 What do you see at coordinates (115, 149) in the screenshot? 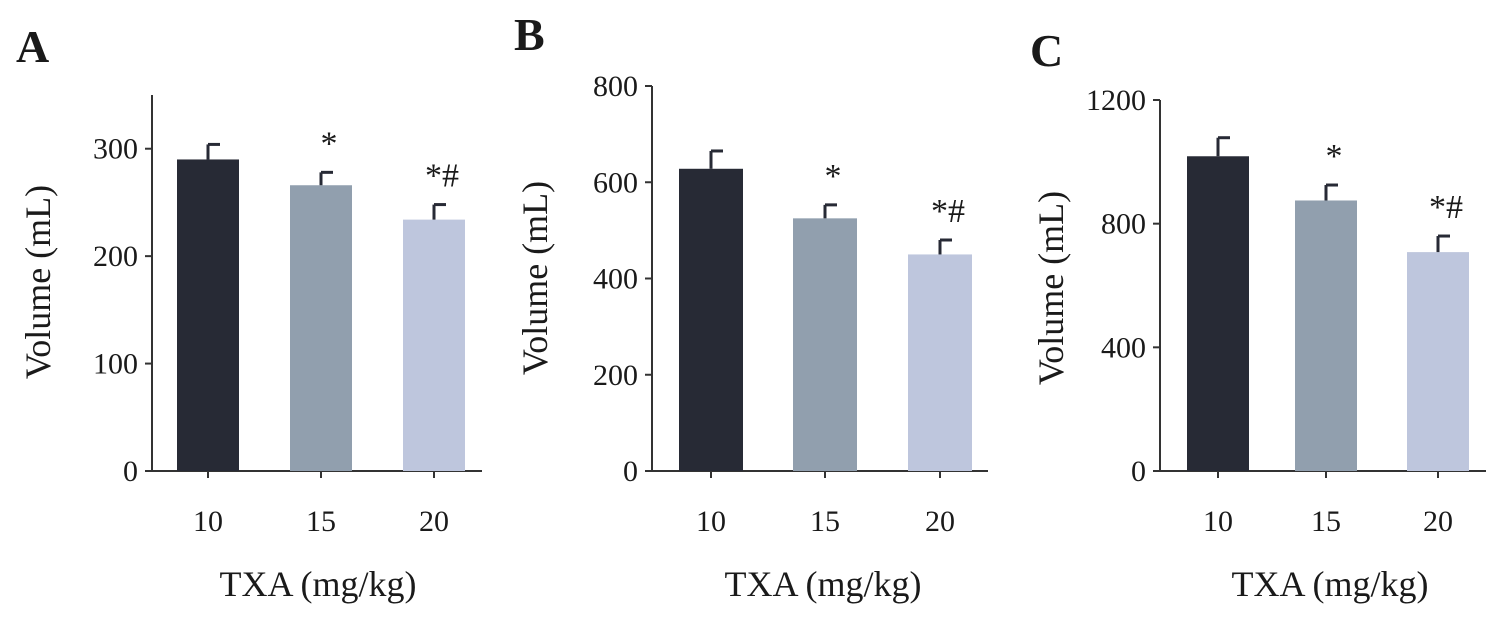
I see `y-tick-label: 300` at bounding box center [115, 149].